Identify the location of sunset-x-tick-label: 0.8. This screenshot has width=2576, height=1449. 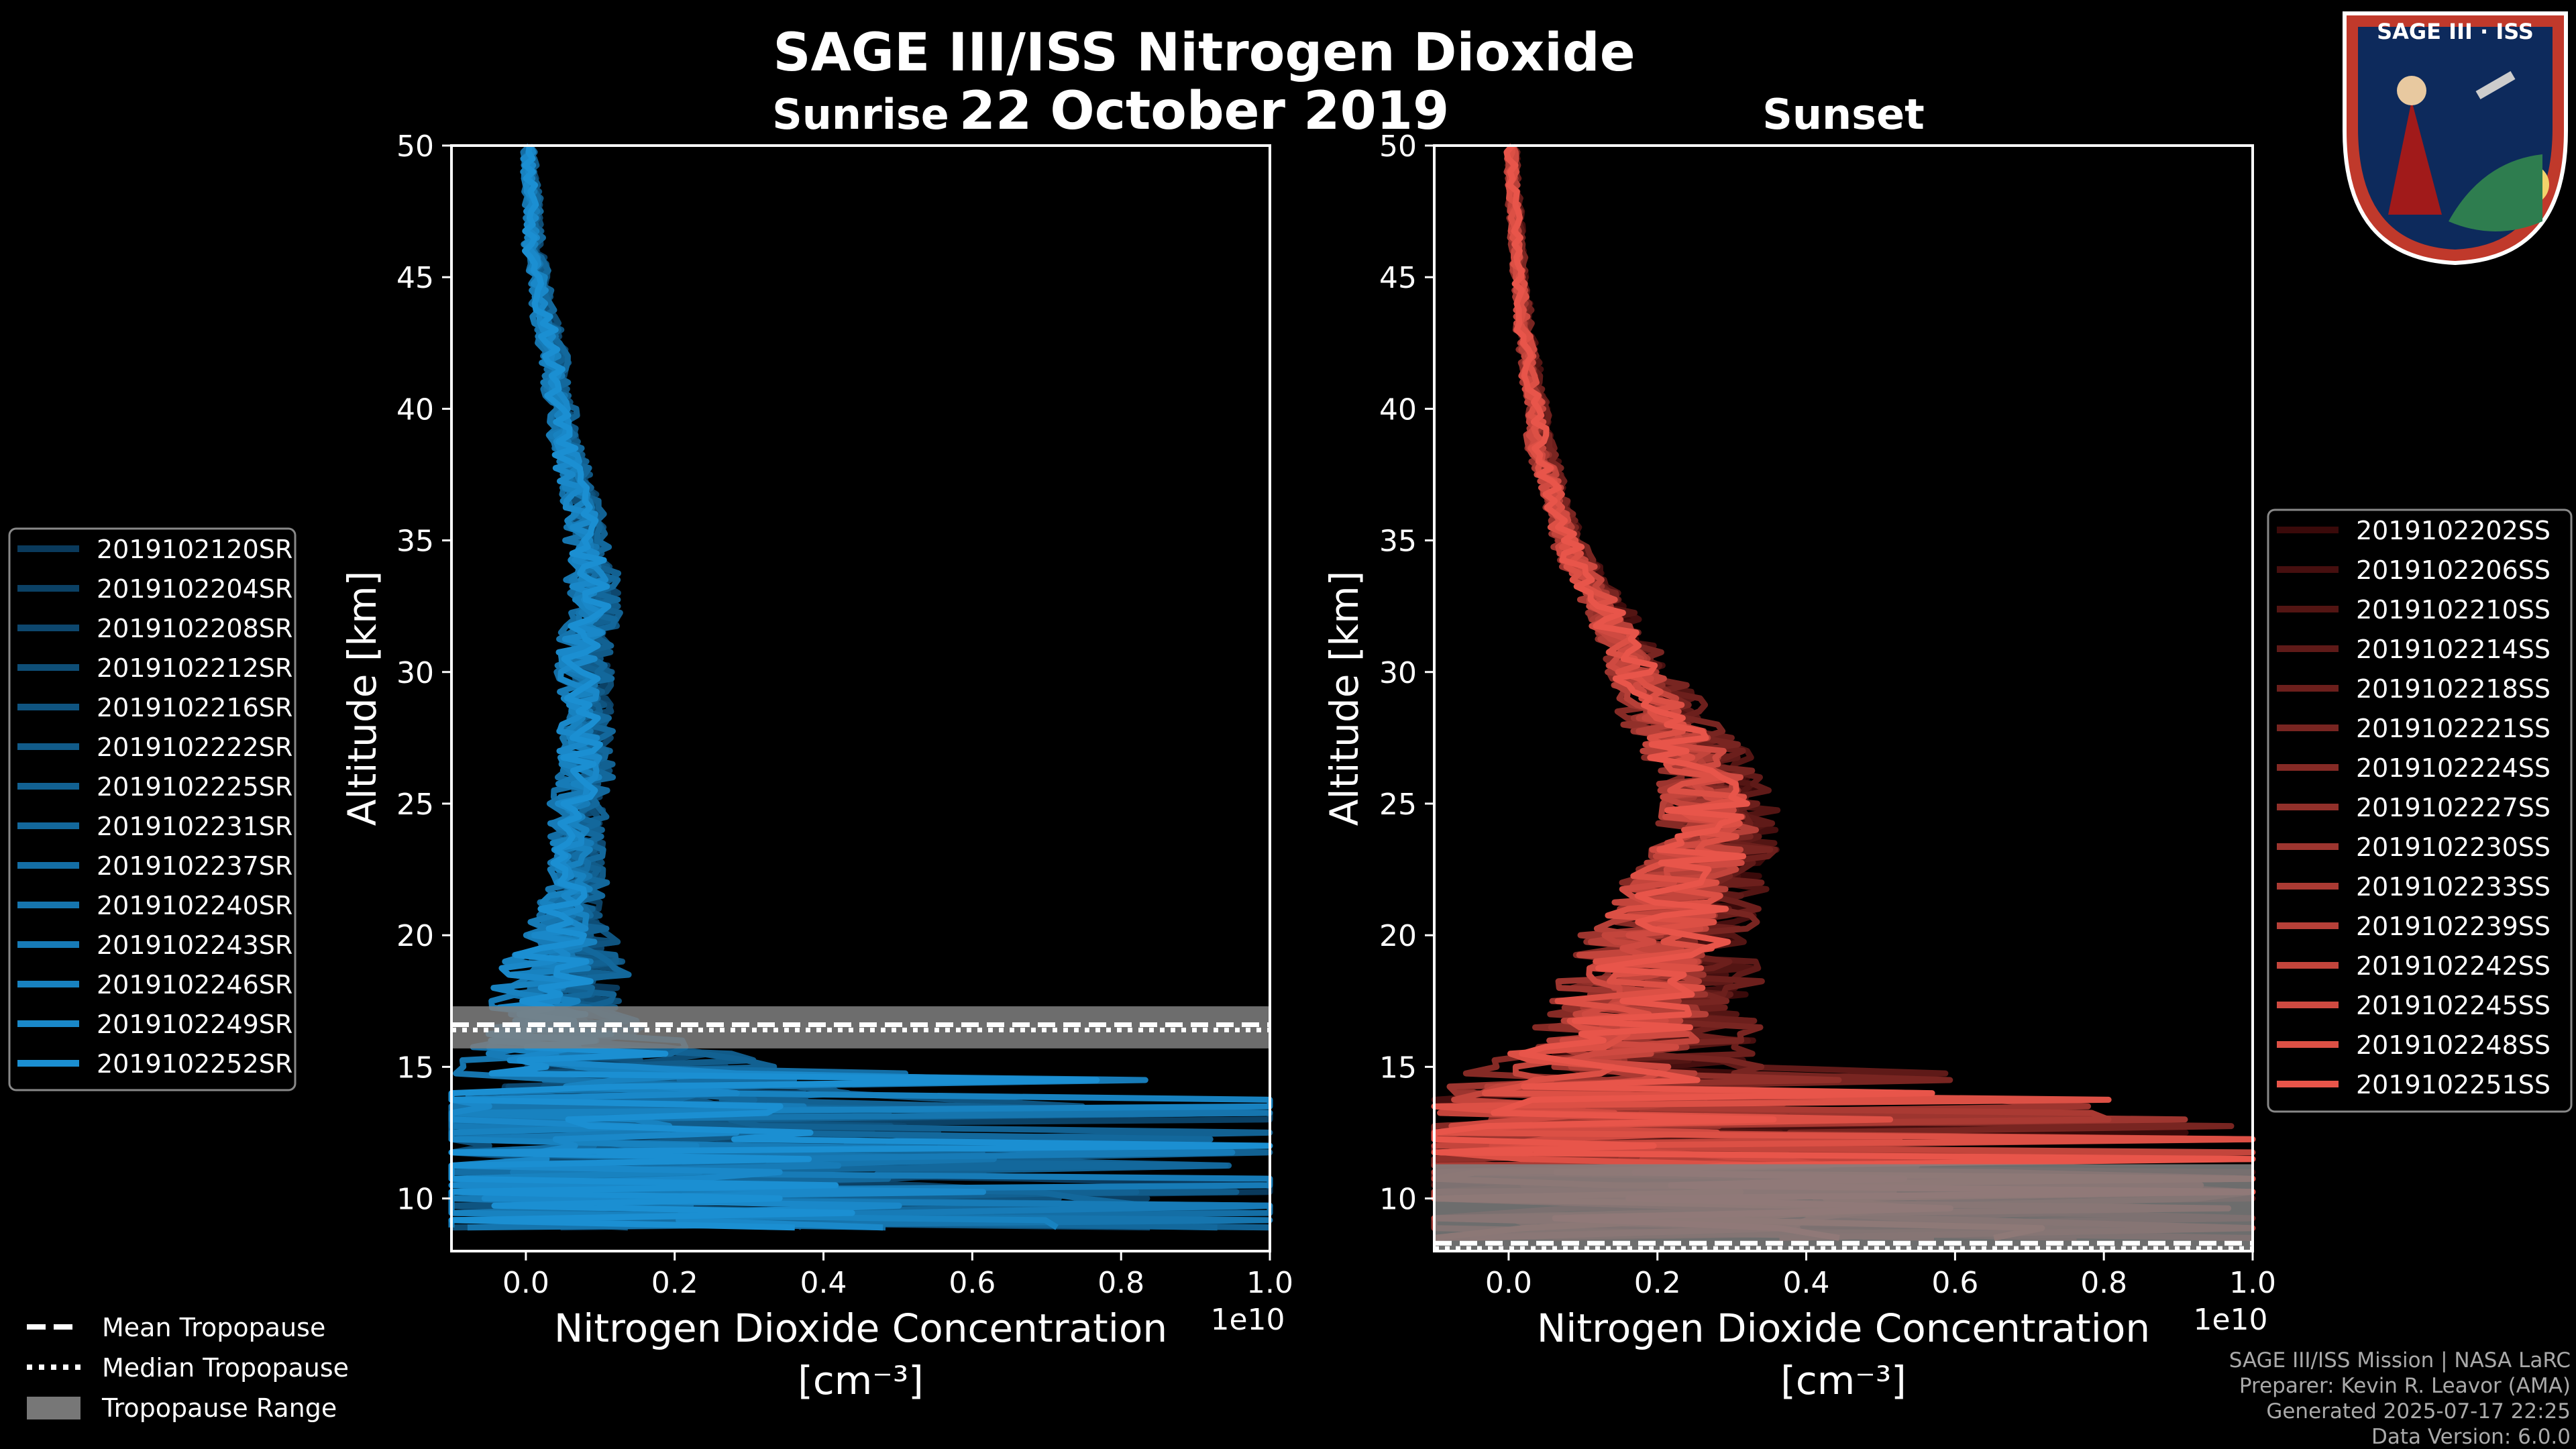
(2103, 1283).